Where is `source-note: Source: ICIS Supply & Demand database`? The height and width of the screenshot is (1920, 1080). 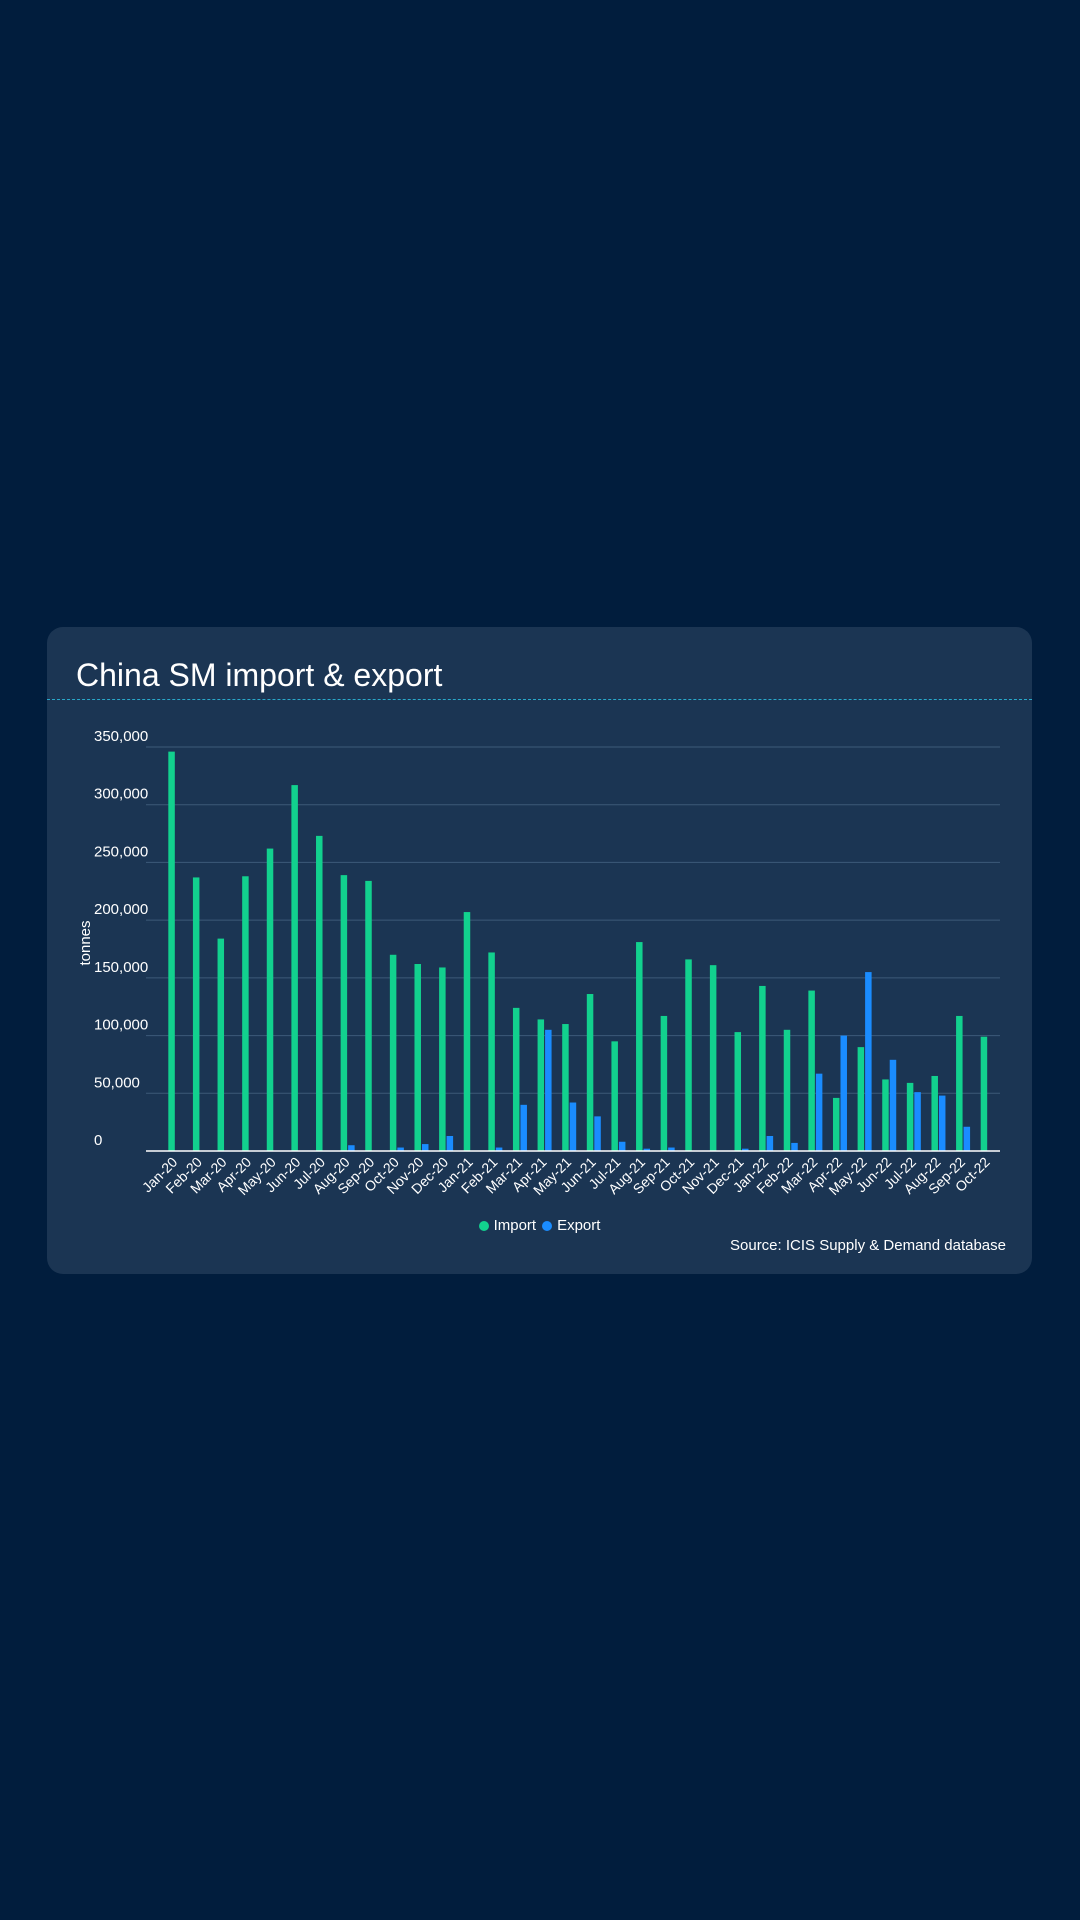
source-note: Source: ICIS Supply & Demand database is located at coordinates (868, 1245).